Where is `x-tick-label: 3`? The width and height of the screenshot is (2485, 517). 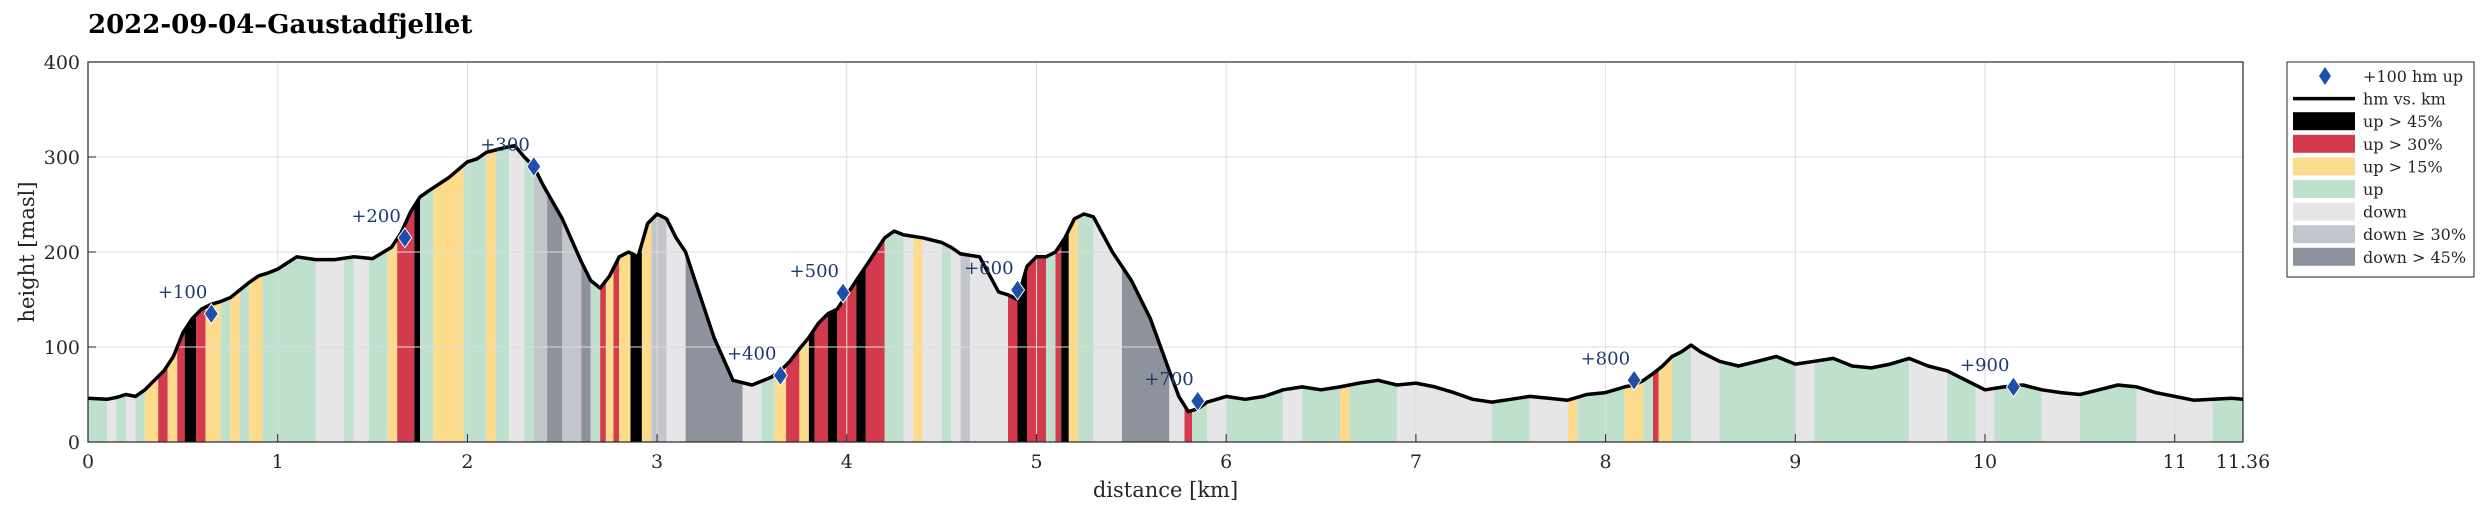 x-tick-label: 3 is located at coordinates (657, 462).